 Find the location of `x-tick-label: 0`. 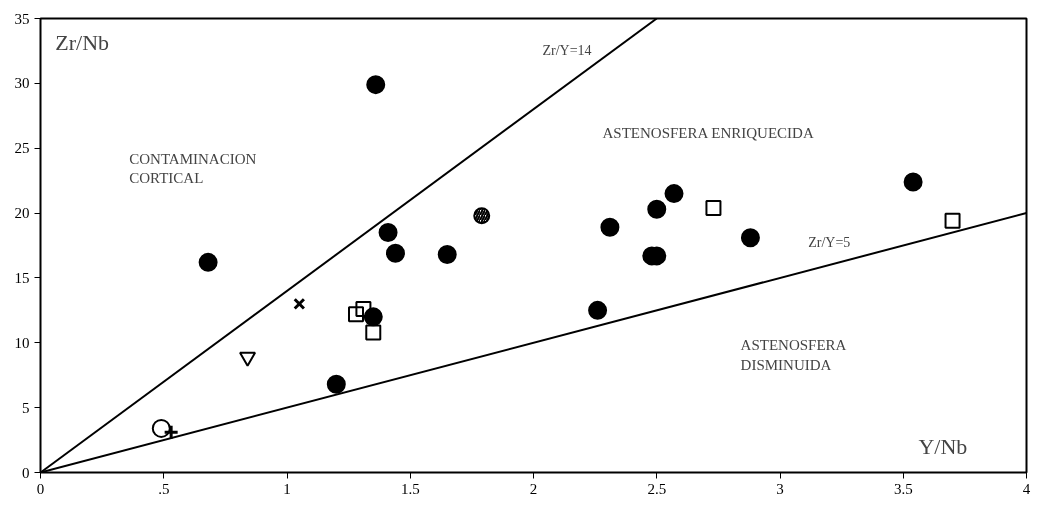

x-tick-label: 0 is located at coordinates (40, 488).